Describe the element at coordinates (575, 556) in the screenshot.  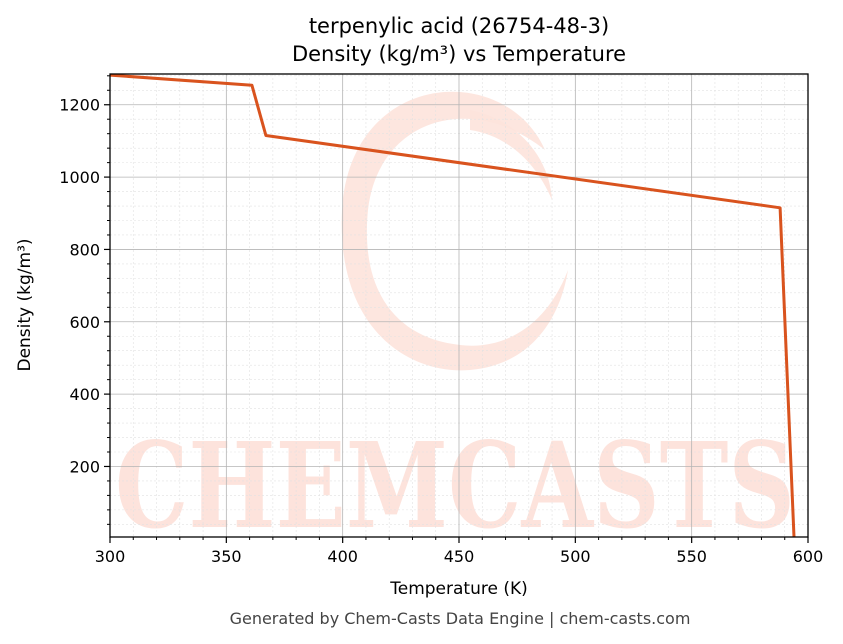
I see `x-tick-label: 500` at that location.